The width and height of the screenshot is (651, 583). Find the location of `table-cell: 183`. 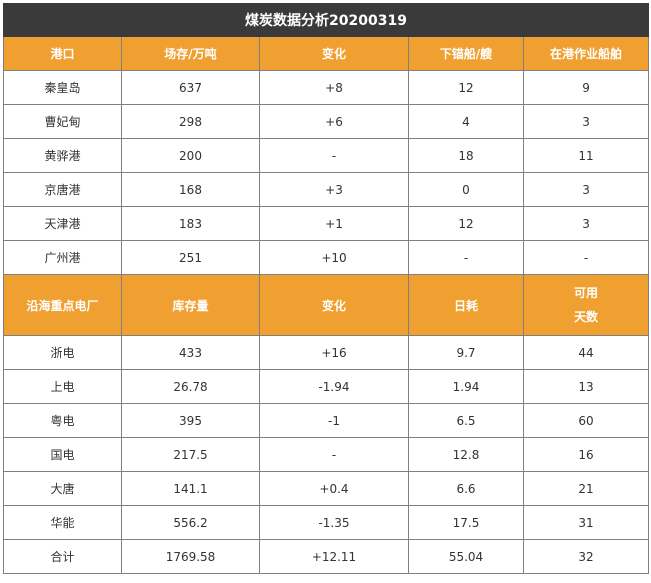

table-cell: 183 is located at coordinates (190, 223).